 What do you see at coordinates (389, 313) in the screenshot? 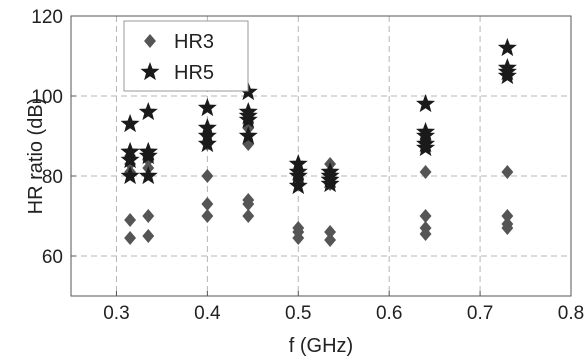
I see `x-tick-label: 0.6` at bounding box center [389, 313].